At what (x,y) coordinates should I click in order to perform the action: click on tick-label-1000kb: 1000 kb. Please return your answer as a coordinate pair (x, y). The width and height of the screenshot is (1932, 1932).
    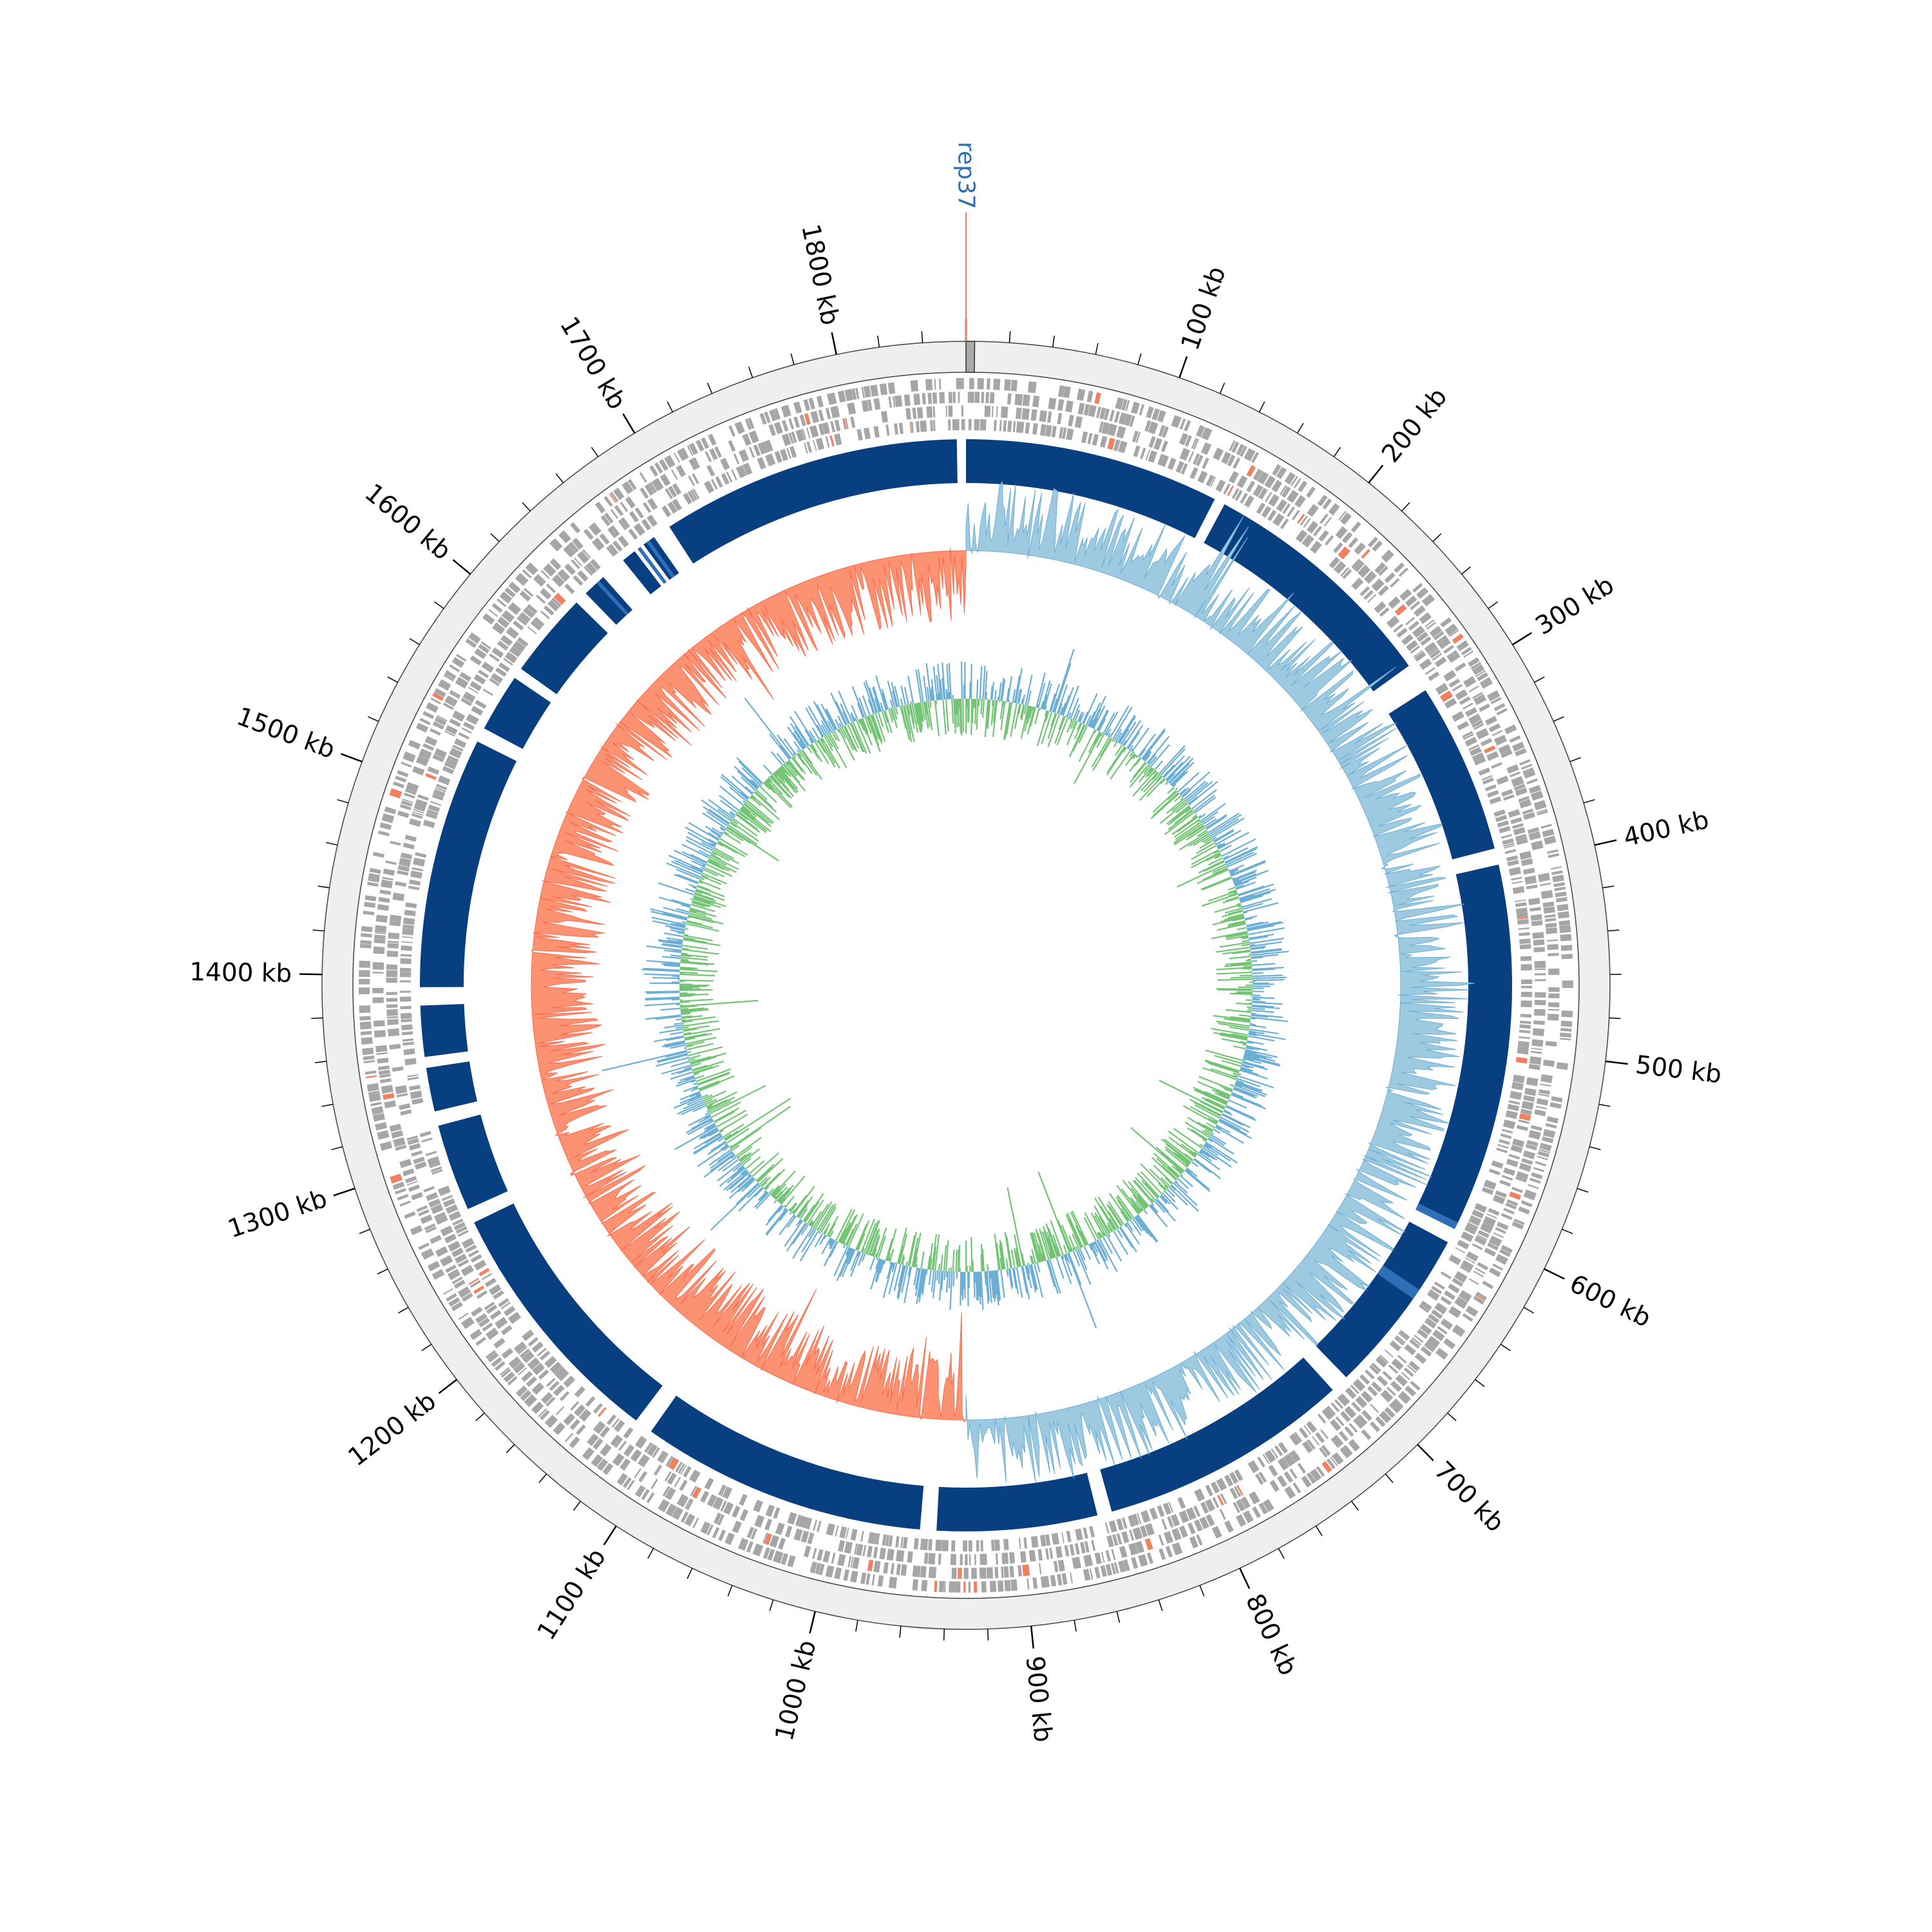
    Looking at the image, I should click on (796, 1691).